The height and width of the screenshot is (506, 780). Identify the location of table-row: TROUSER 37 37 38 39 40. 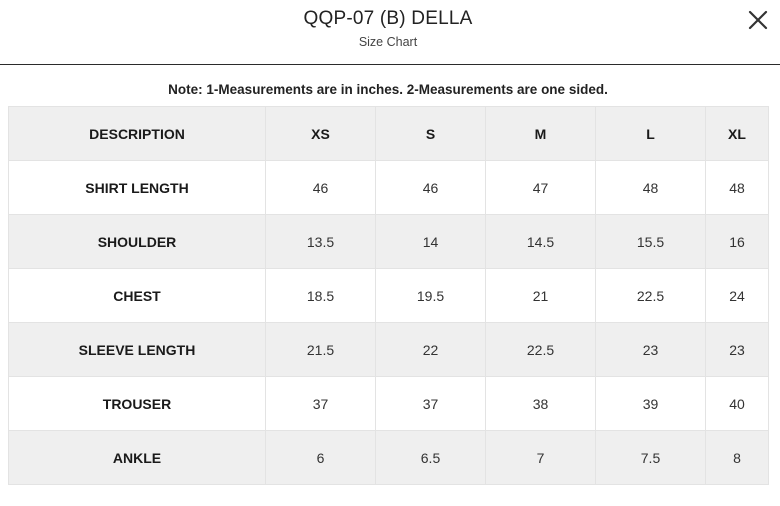
(388, 403).